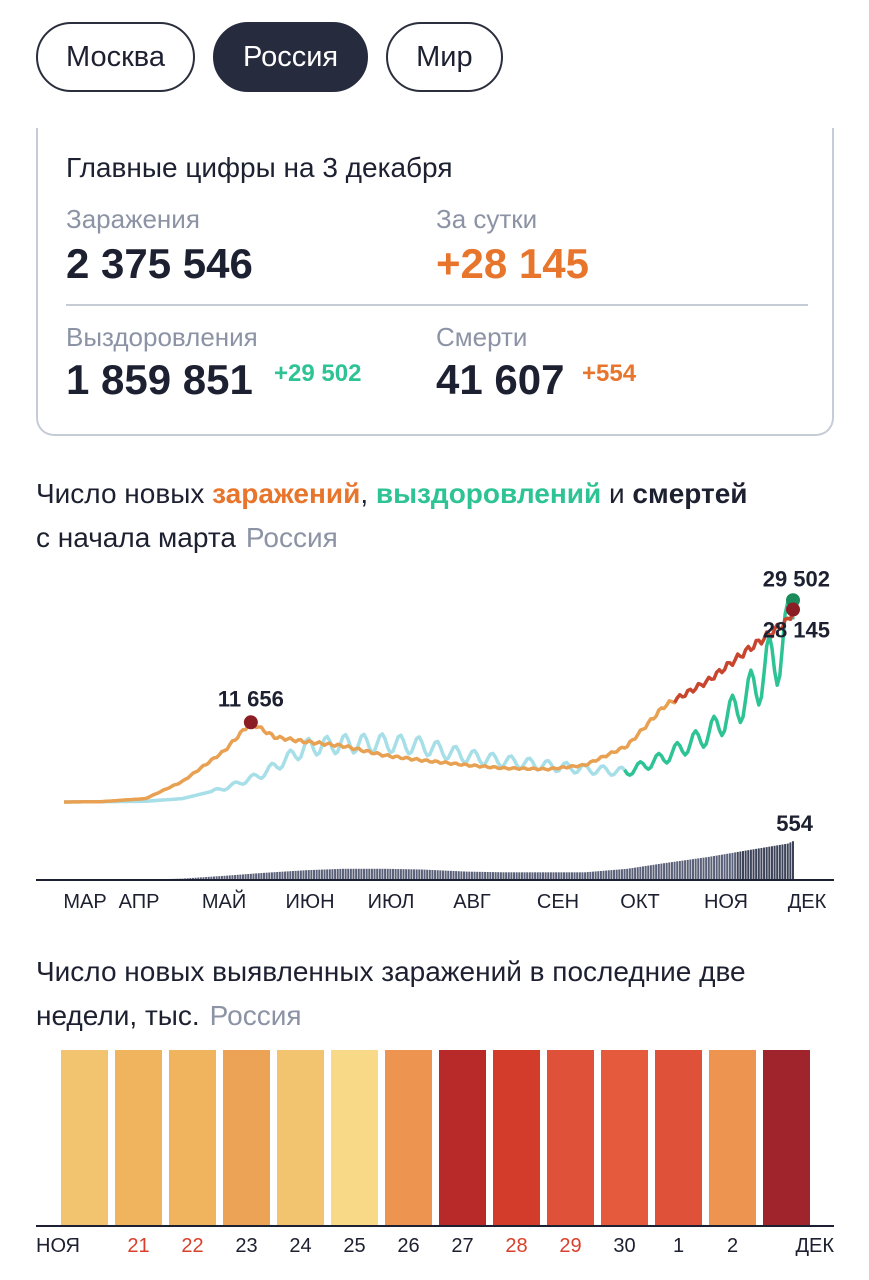 This screenshot has width=869, height=1280. I want to click on summary-title: Главные цифры на 3 декабря, so click(259, 167).